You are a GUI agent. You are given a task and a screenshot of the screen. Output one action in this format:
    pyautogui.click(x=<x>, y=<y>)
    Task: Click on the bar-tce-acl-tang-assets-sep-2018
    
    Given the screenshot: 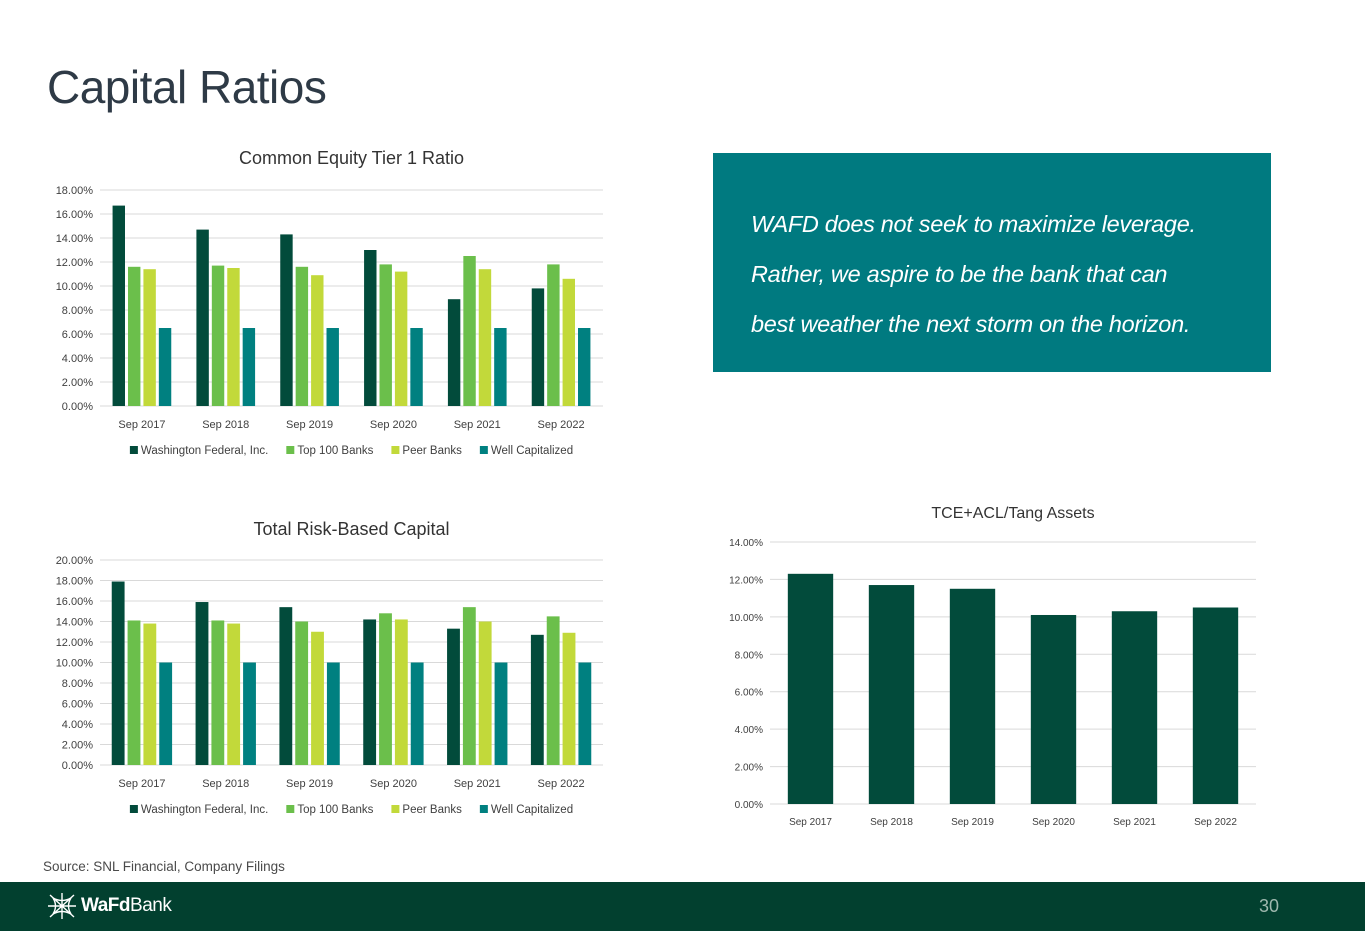 What is the action you would take?
    pyautogui.click(x=891, y=694)
    